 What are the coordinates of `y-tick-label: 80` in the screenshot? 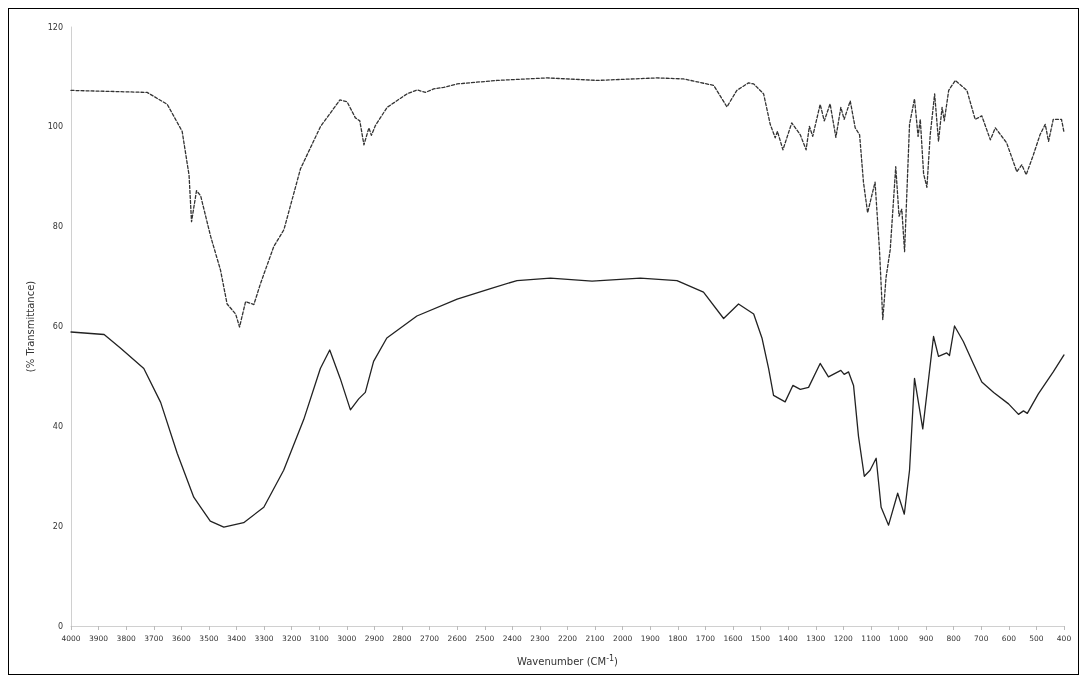 It's located at (57, 227).